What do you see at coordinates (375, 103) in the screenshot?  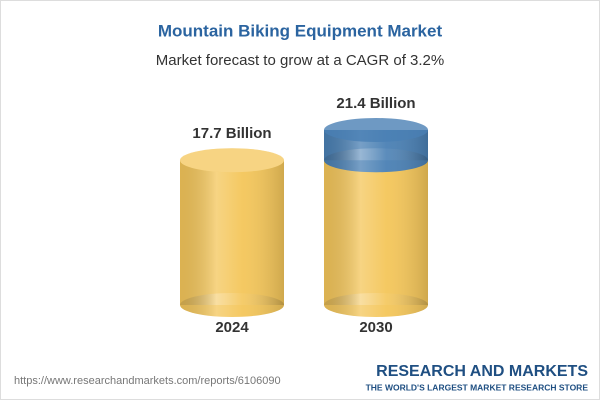 I see `value-label: 21.4 Billion` at bounding box center [375, 103].